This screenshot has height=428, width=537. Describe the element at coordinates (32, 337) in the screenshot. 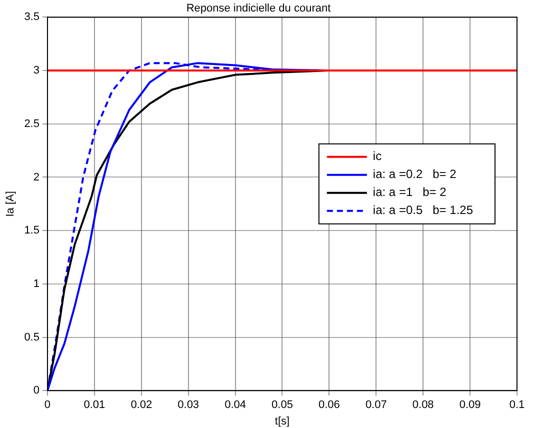

I see `y-tick-label: 0.5` at that location.